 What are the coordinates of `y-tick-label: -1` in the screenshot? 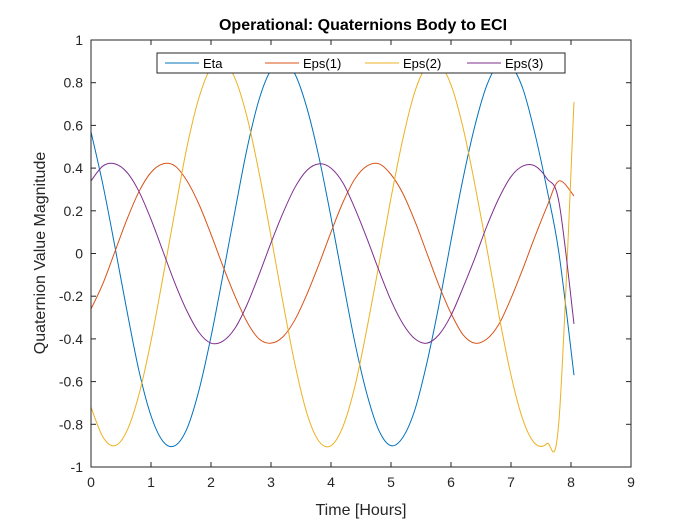 It's located at (77, 467).